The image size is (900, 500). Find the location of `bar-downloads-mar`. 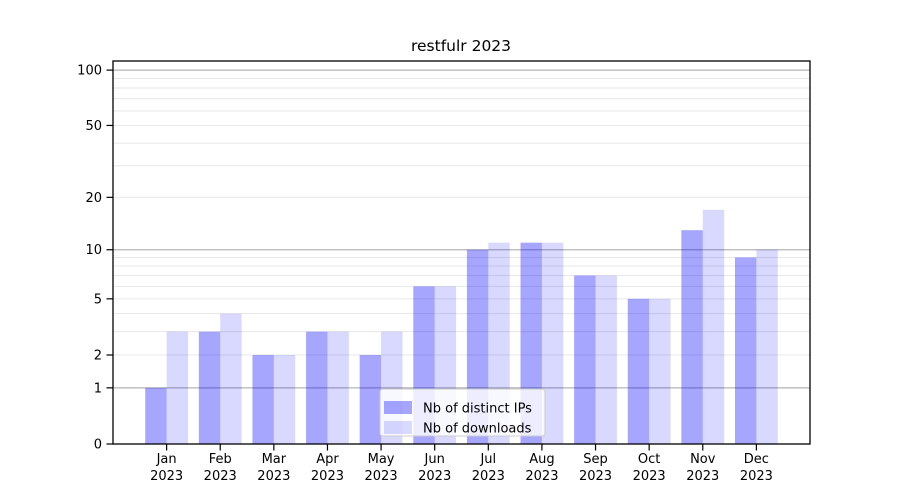

bar-downloads-mar is located at coordinates (284, 399).